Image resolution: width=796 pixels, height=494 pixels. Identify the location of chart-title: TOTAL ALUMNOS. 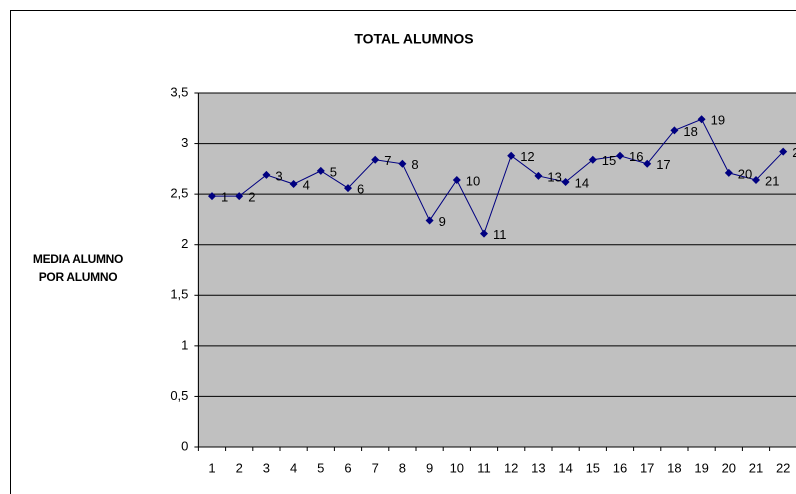
(413, 39).